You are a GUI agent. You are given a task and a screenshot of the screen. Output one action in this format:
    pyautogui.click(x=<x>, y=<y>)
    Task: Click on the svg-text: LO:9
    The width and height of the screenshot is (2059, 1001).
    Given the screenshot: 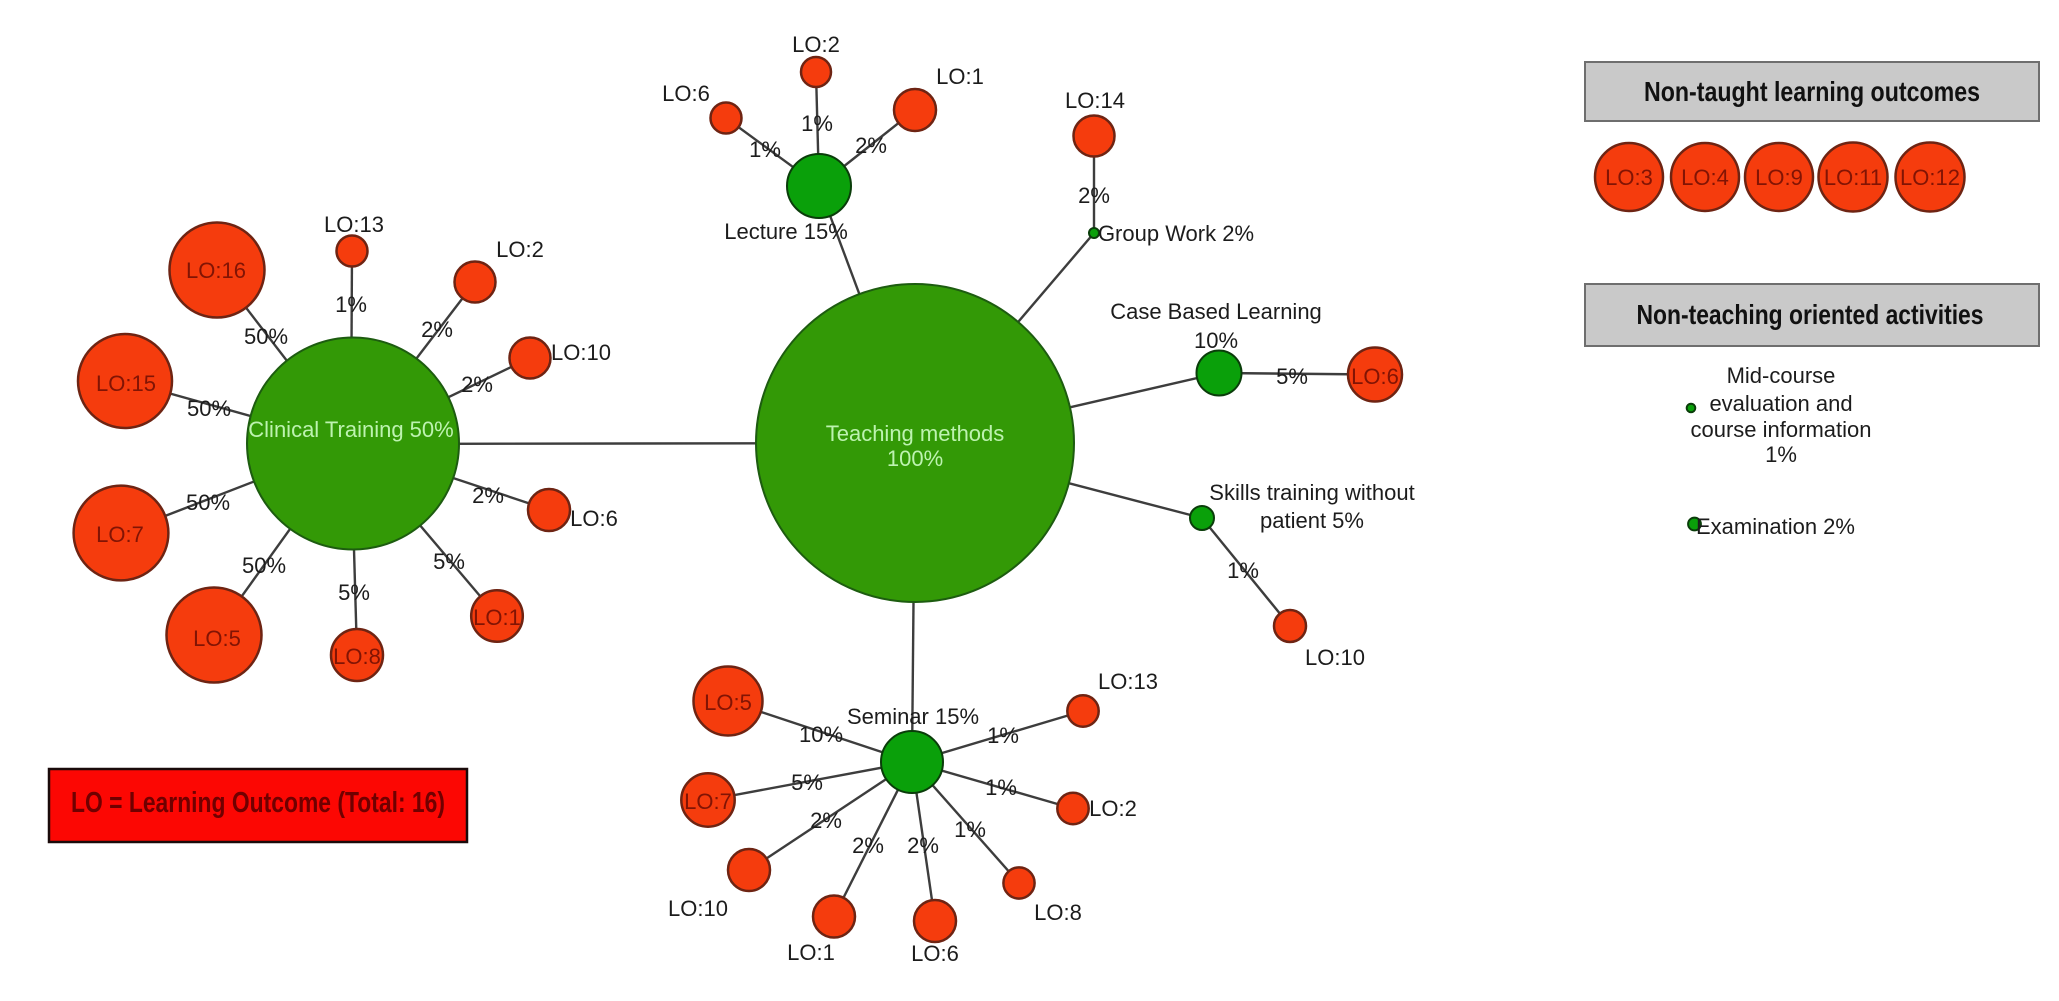 What is the action you would take?
    pyautogui.click(x=1779, y=177)
    